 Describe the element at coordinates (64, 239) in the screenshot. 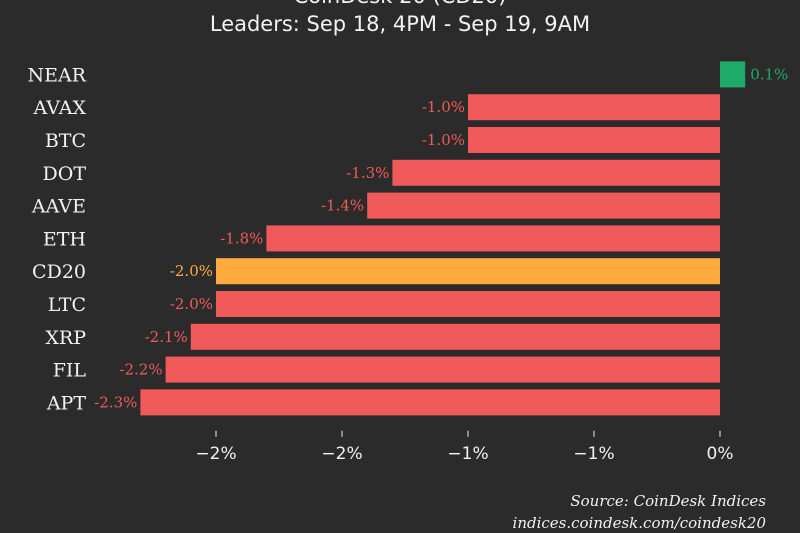

I see `category-label-eth: ETH` at that location.